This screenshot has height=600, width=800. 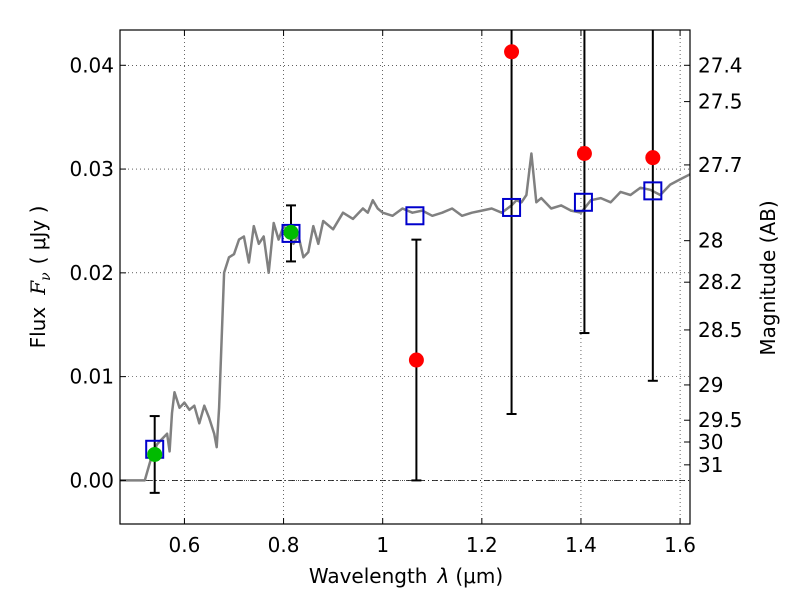 I want to click on x-tick-label-4: 1.4, so click(x=581, y=545).